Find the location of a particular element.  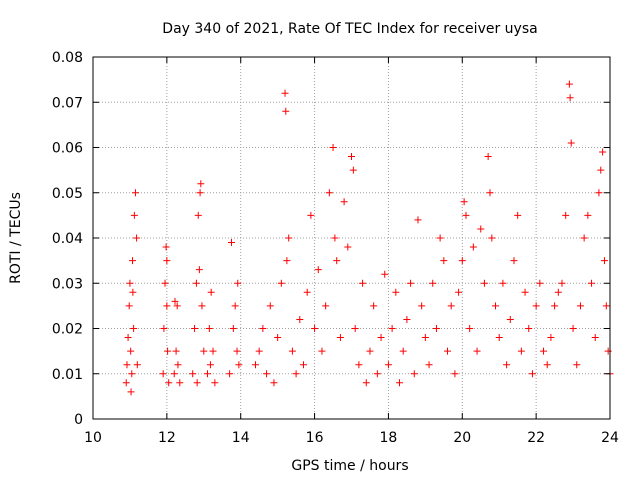

y-tick-label: 0.04 is located at coordinates (67, 239).